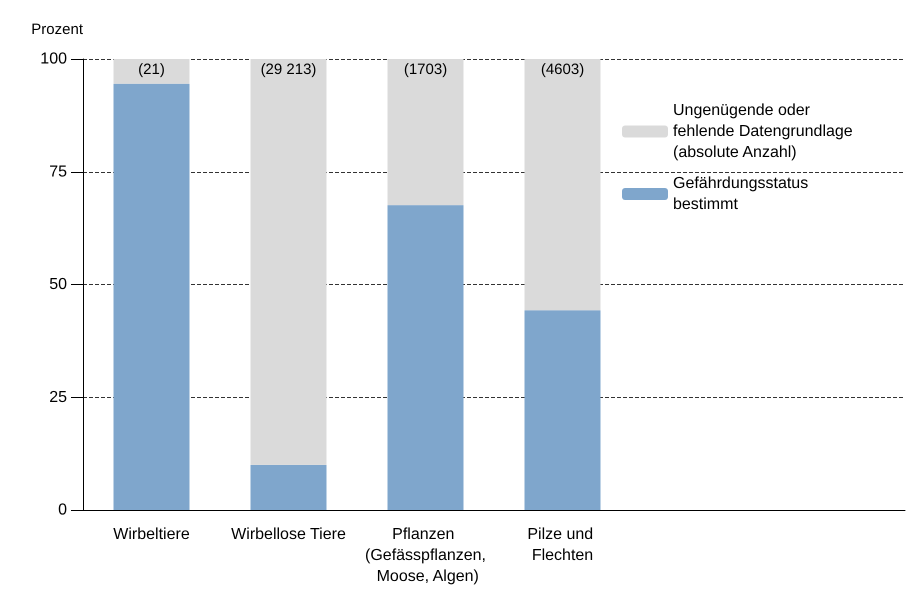  I want to click on x-tick-label: Wirbeltiere, so click(151, 534).